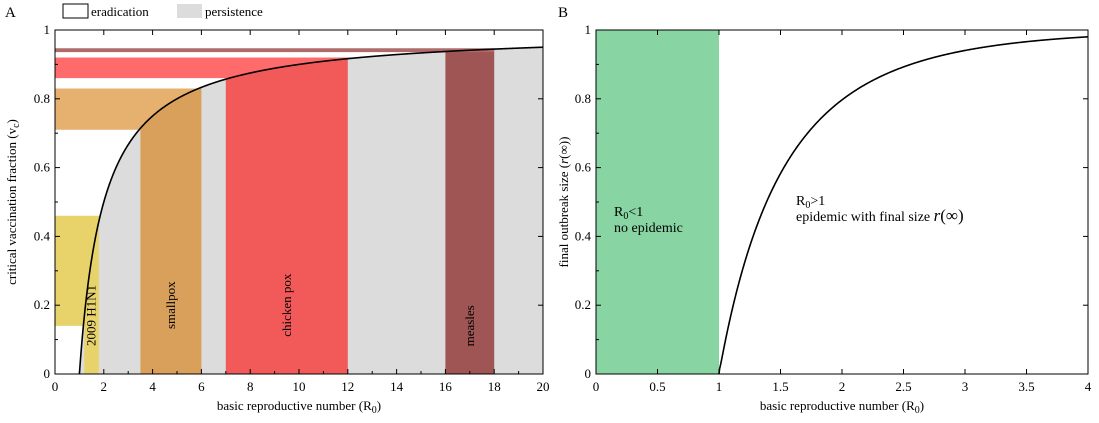 The height and width of the screenshot is (423, 1099). What do you see at coordinates (275, 50) in the screenshot?
I see `band-measles-vc` at bounding box center [275, 50].